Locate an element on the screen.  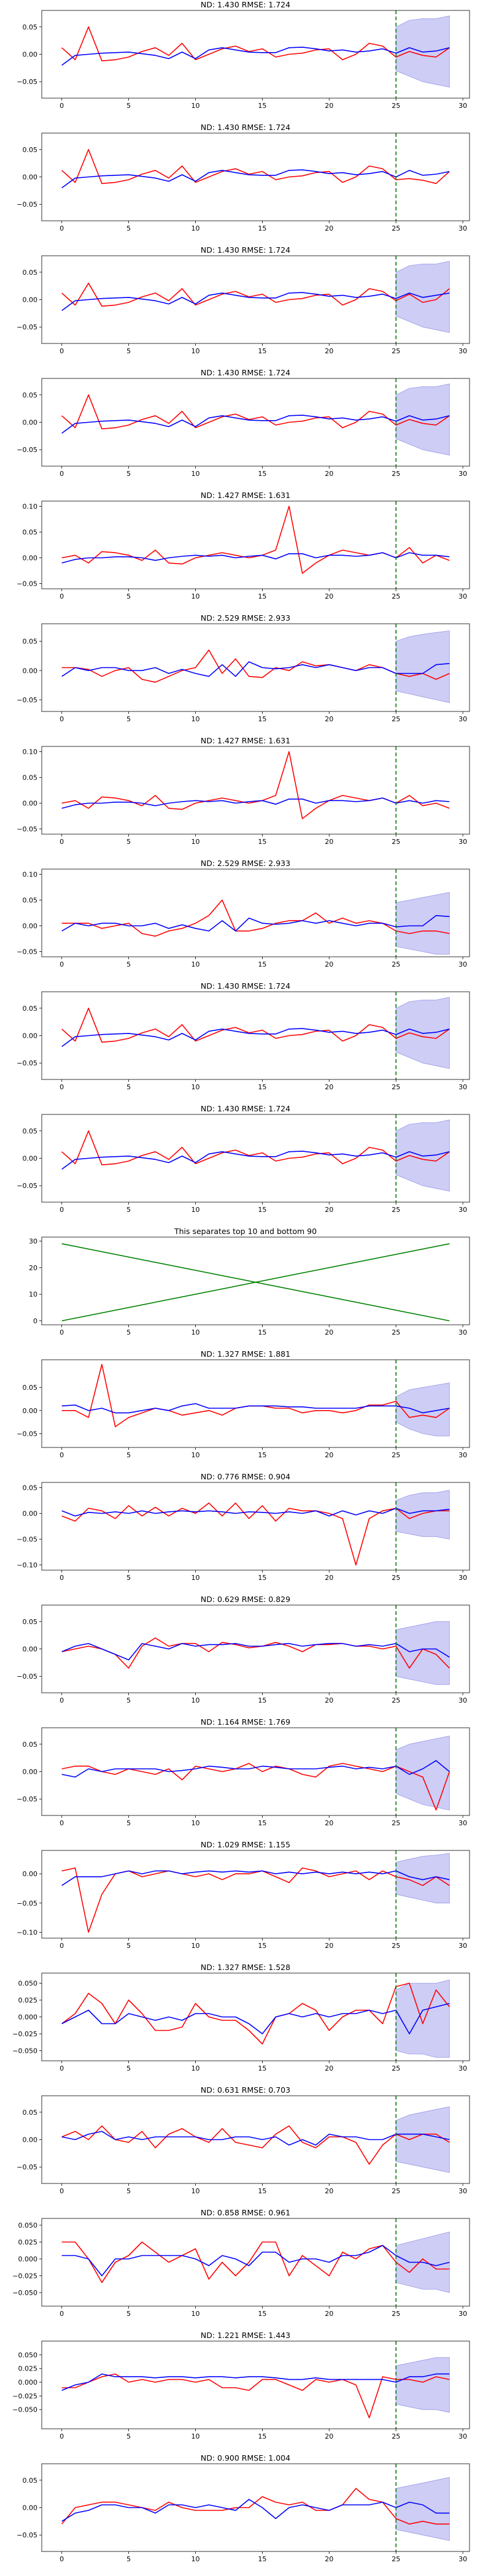
y-tick-label: 20 is located at coordinates (33, 1268).